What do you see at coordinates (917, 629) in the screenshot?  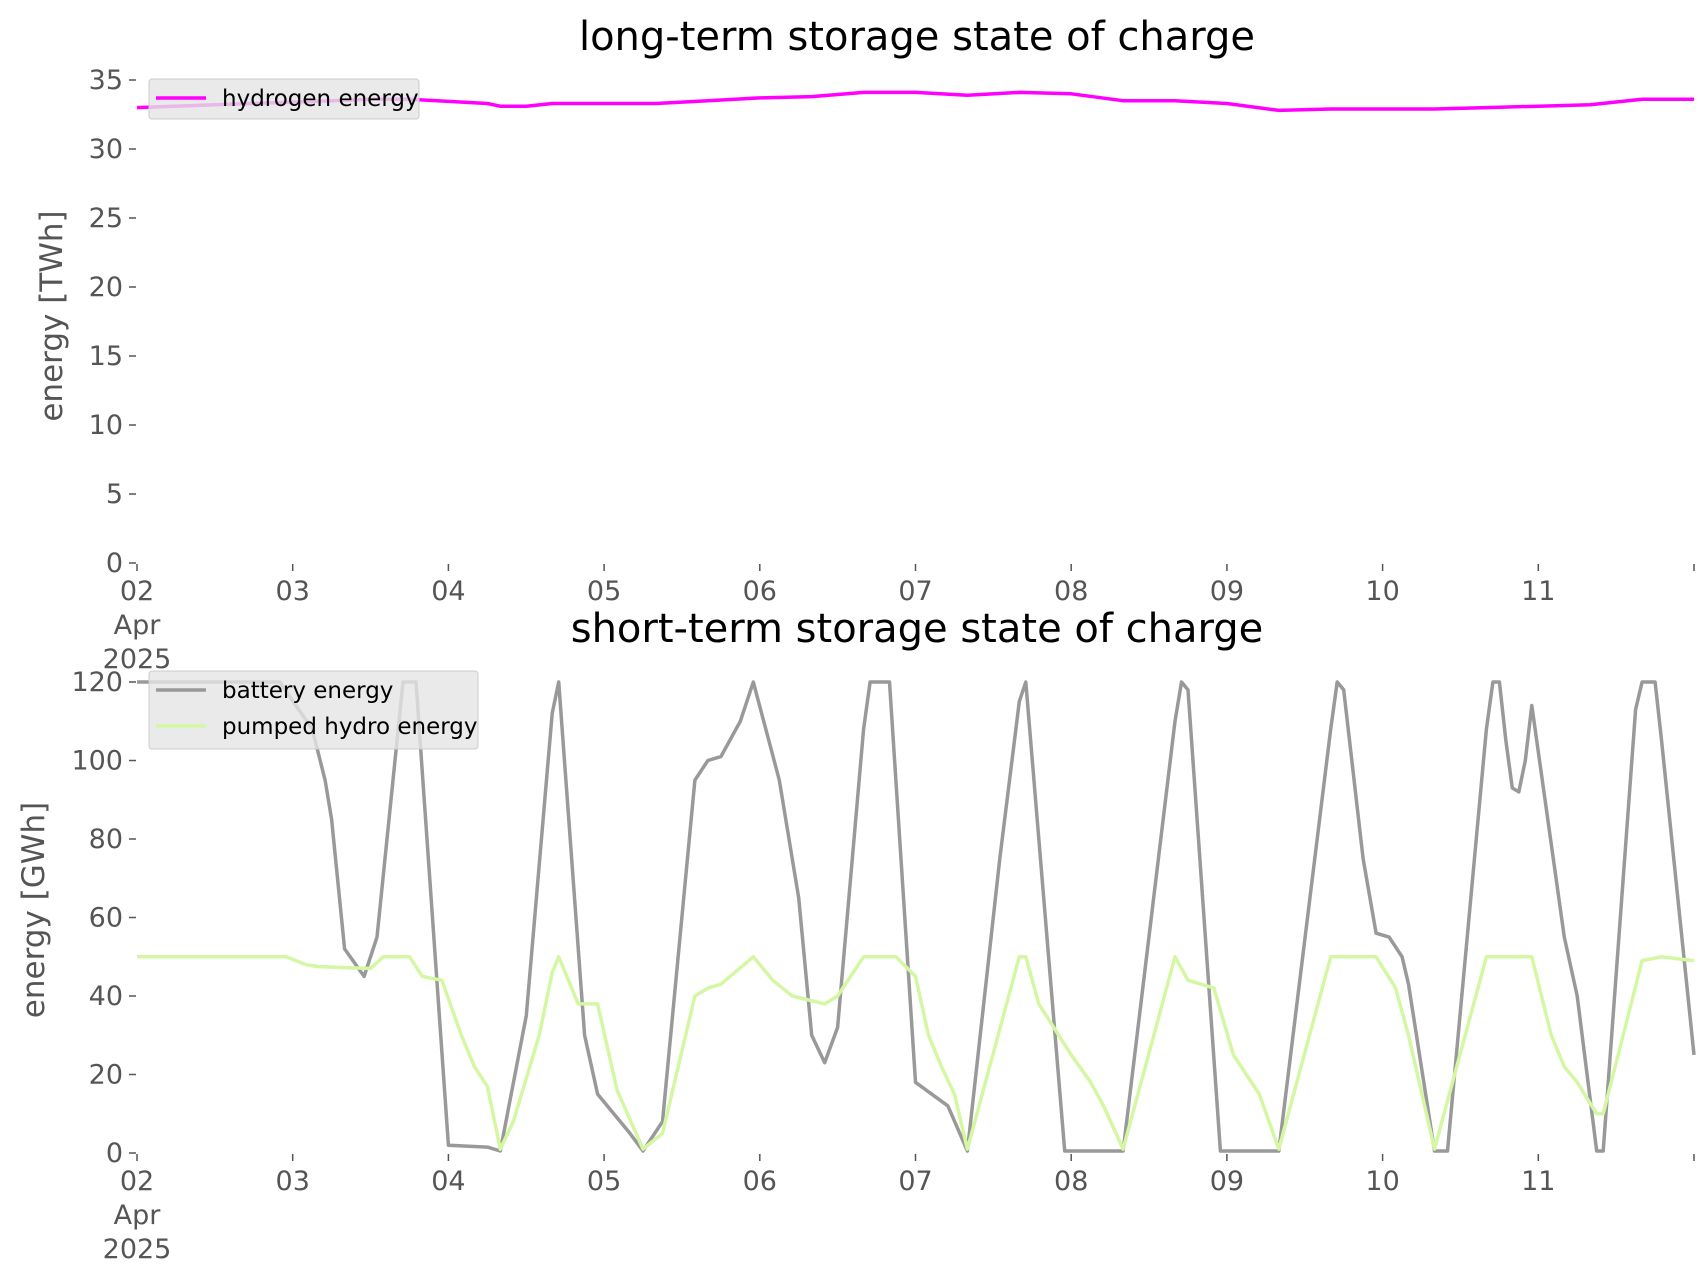 I see `chart-title: short-term storage state of charge` at bounding box center [917, 629].